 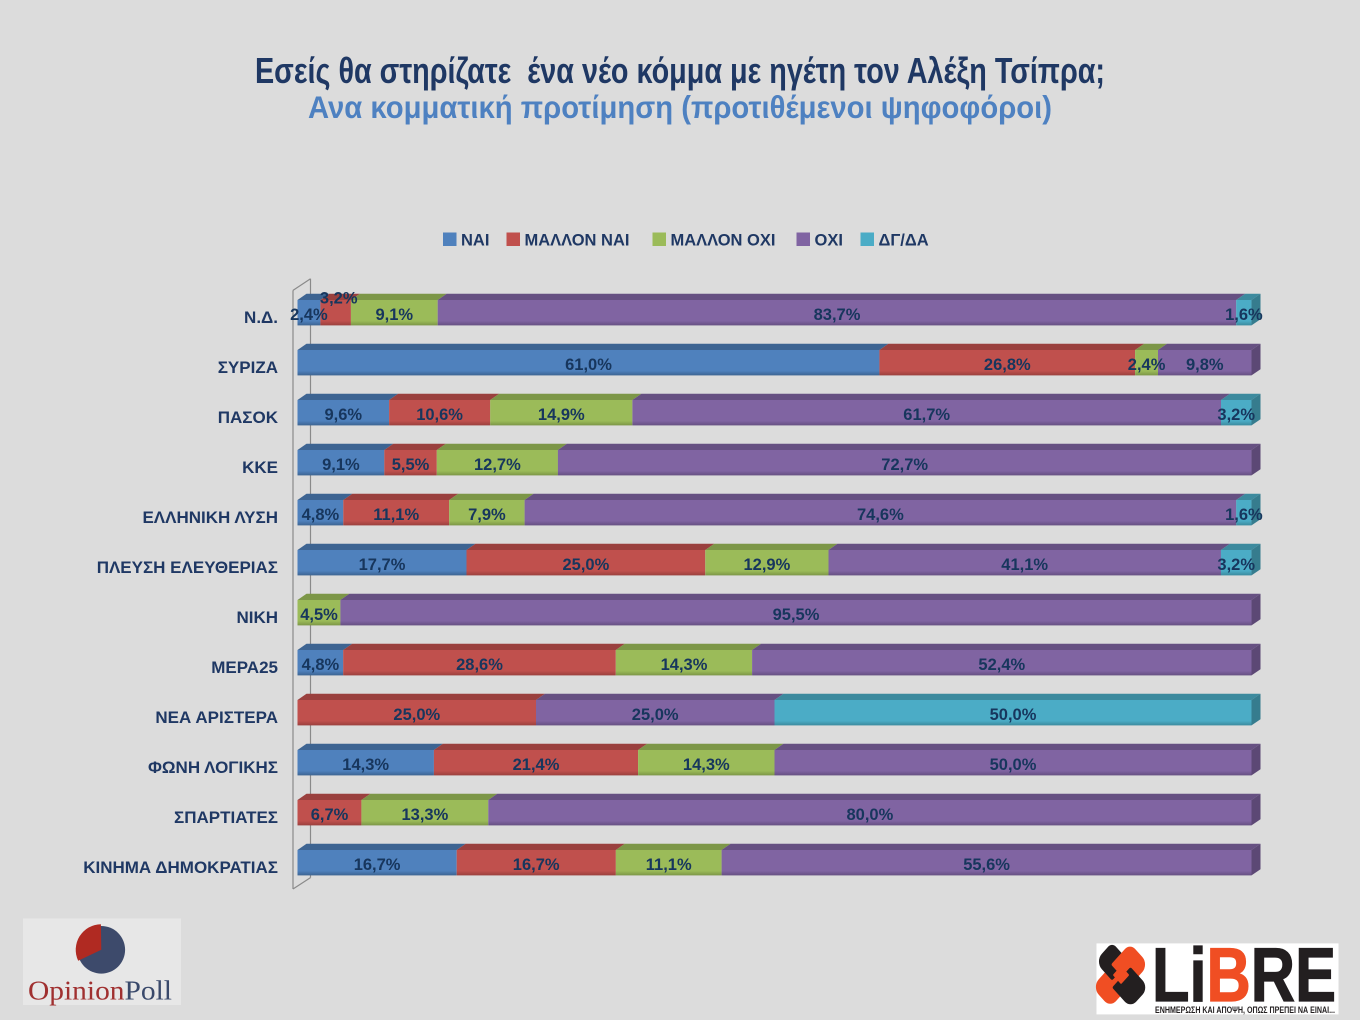 I want to click on svg-text: 12,9%, so click(x=767, y=565).